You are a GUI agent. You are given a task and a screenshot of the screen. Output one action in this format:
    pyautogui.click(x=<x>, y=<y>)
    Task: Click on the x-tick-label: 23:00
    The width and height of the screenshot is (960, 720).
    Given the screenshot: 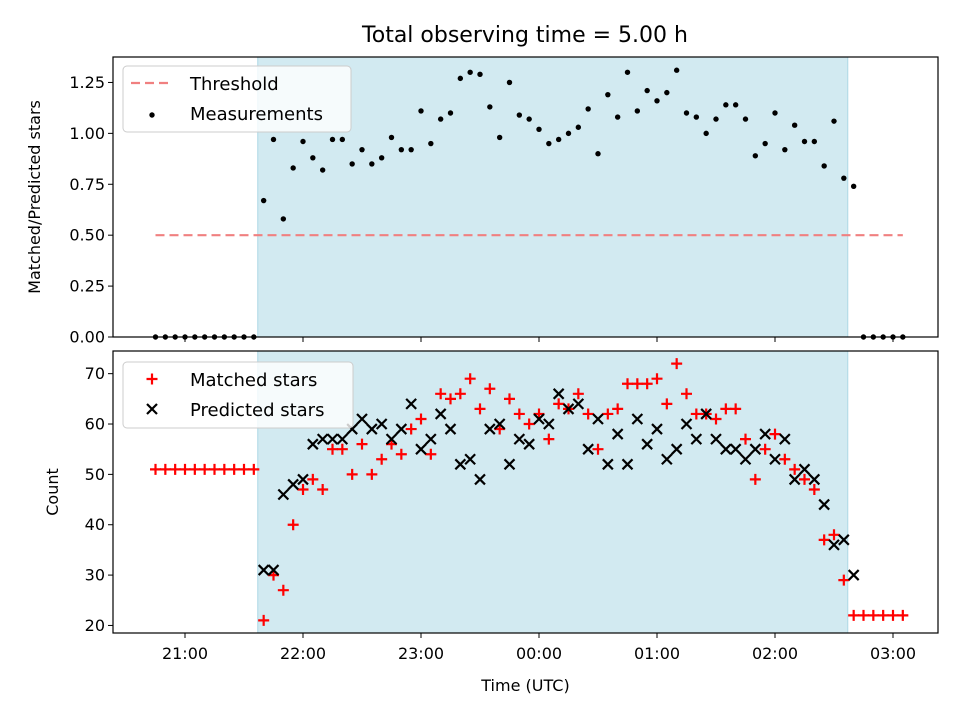 What is the action you would take?
    pyautogui.click(x=421, y=653)
    